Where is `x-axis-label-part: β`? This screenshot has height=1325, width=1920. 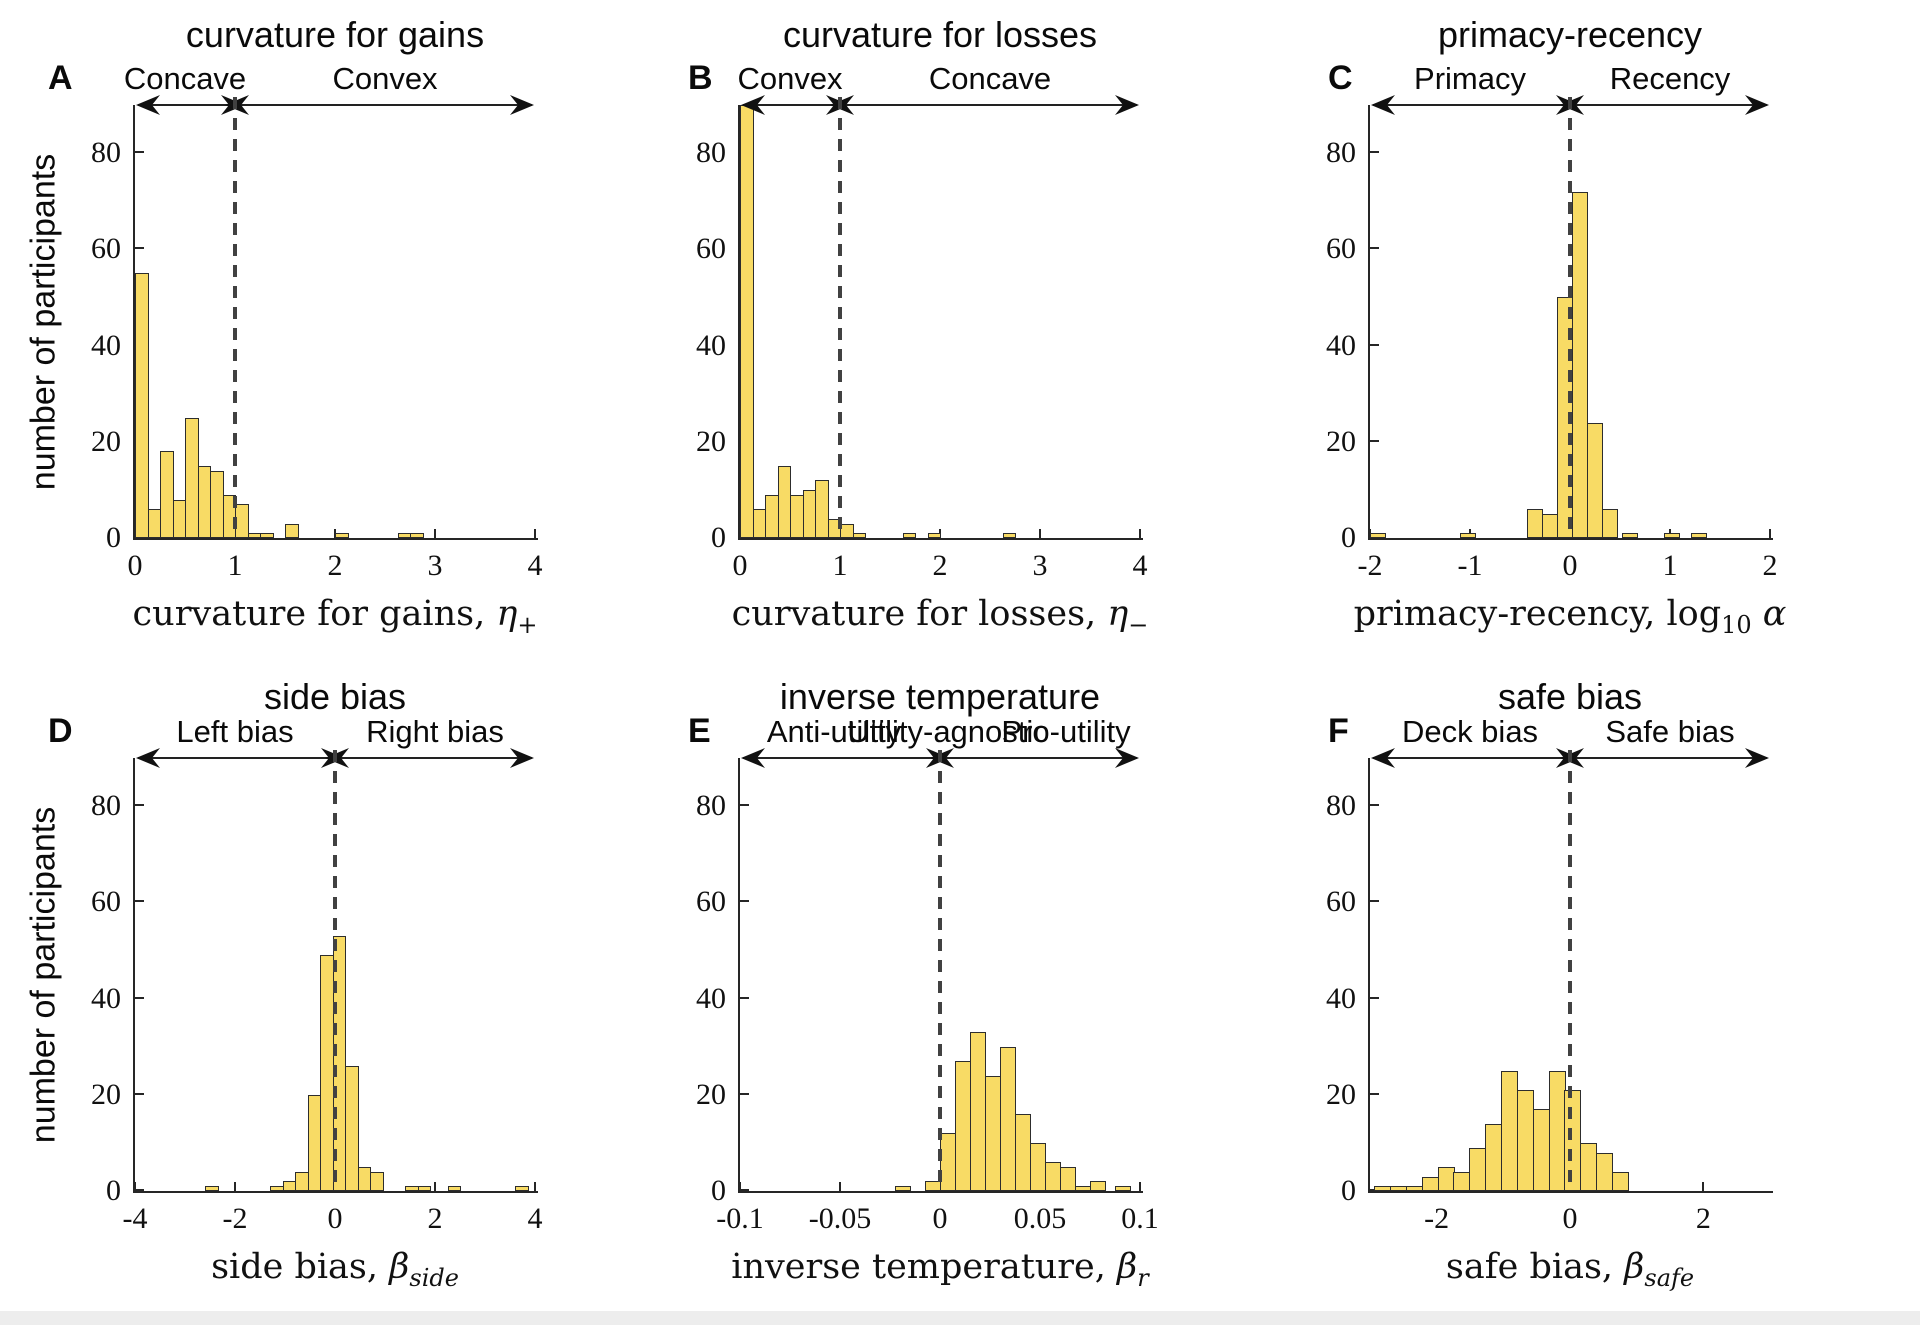
x-axis-label-part: β is located at coordinates (399, 1267).